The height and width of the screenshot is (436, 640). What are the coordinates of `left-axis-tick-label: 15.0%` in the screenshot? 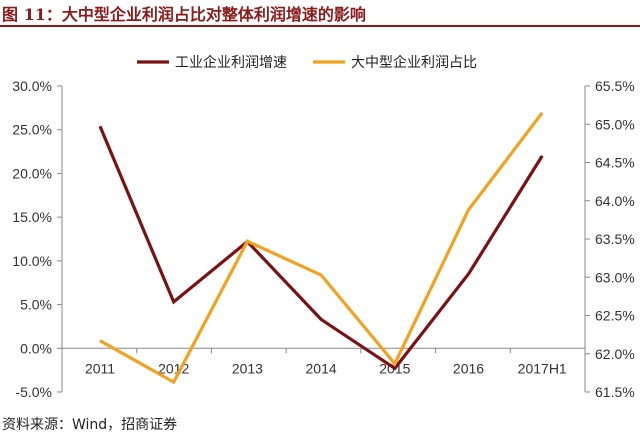 It's located at (32, 217).